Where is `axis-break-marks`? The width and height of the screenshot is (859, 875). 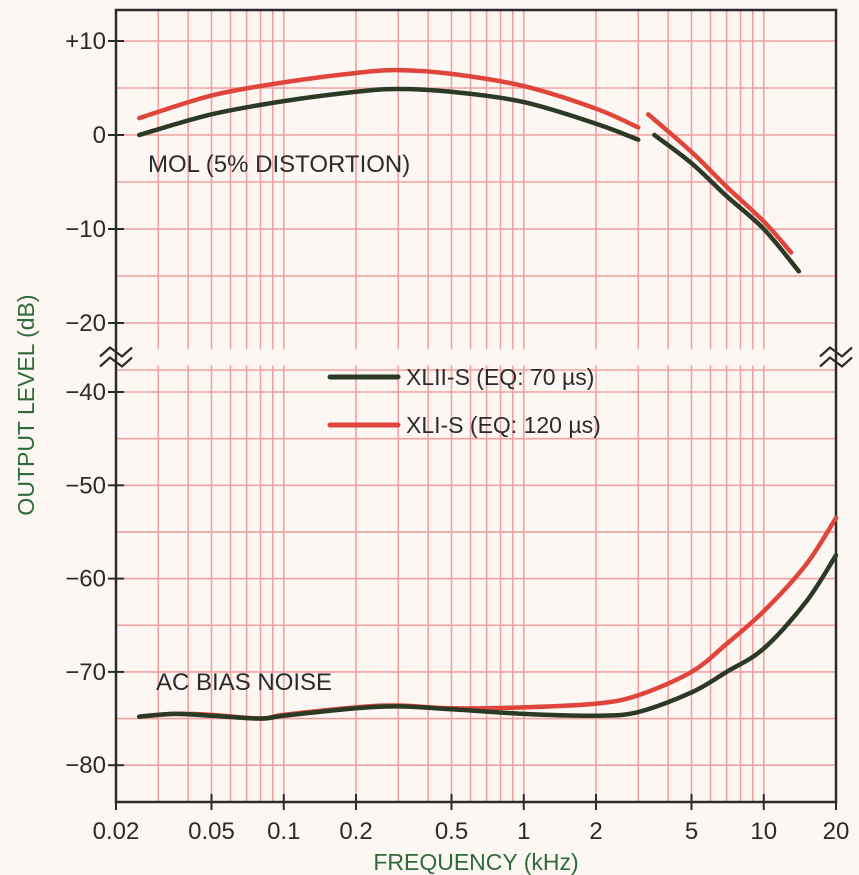 axis-break-marks is located at coordinates (476, 357).